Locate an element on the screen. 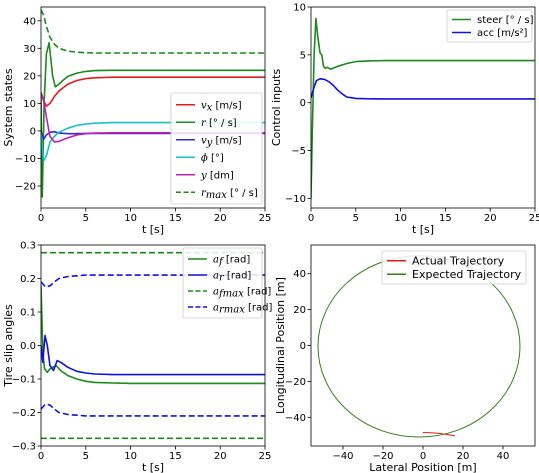  y-tick-label: −0.3 is located at coordinates (24, 447).